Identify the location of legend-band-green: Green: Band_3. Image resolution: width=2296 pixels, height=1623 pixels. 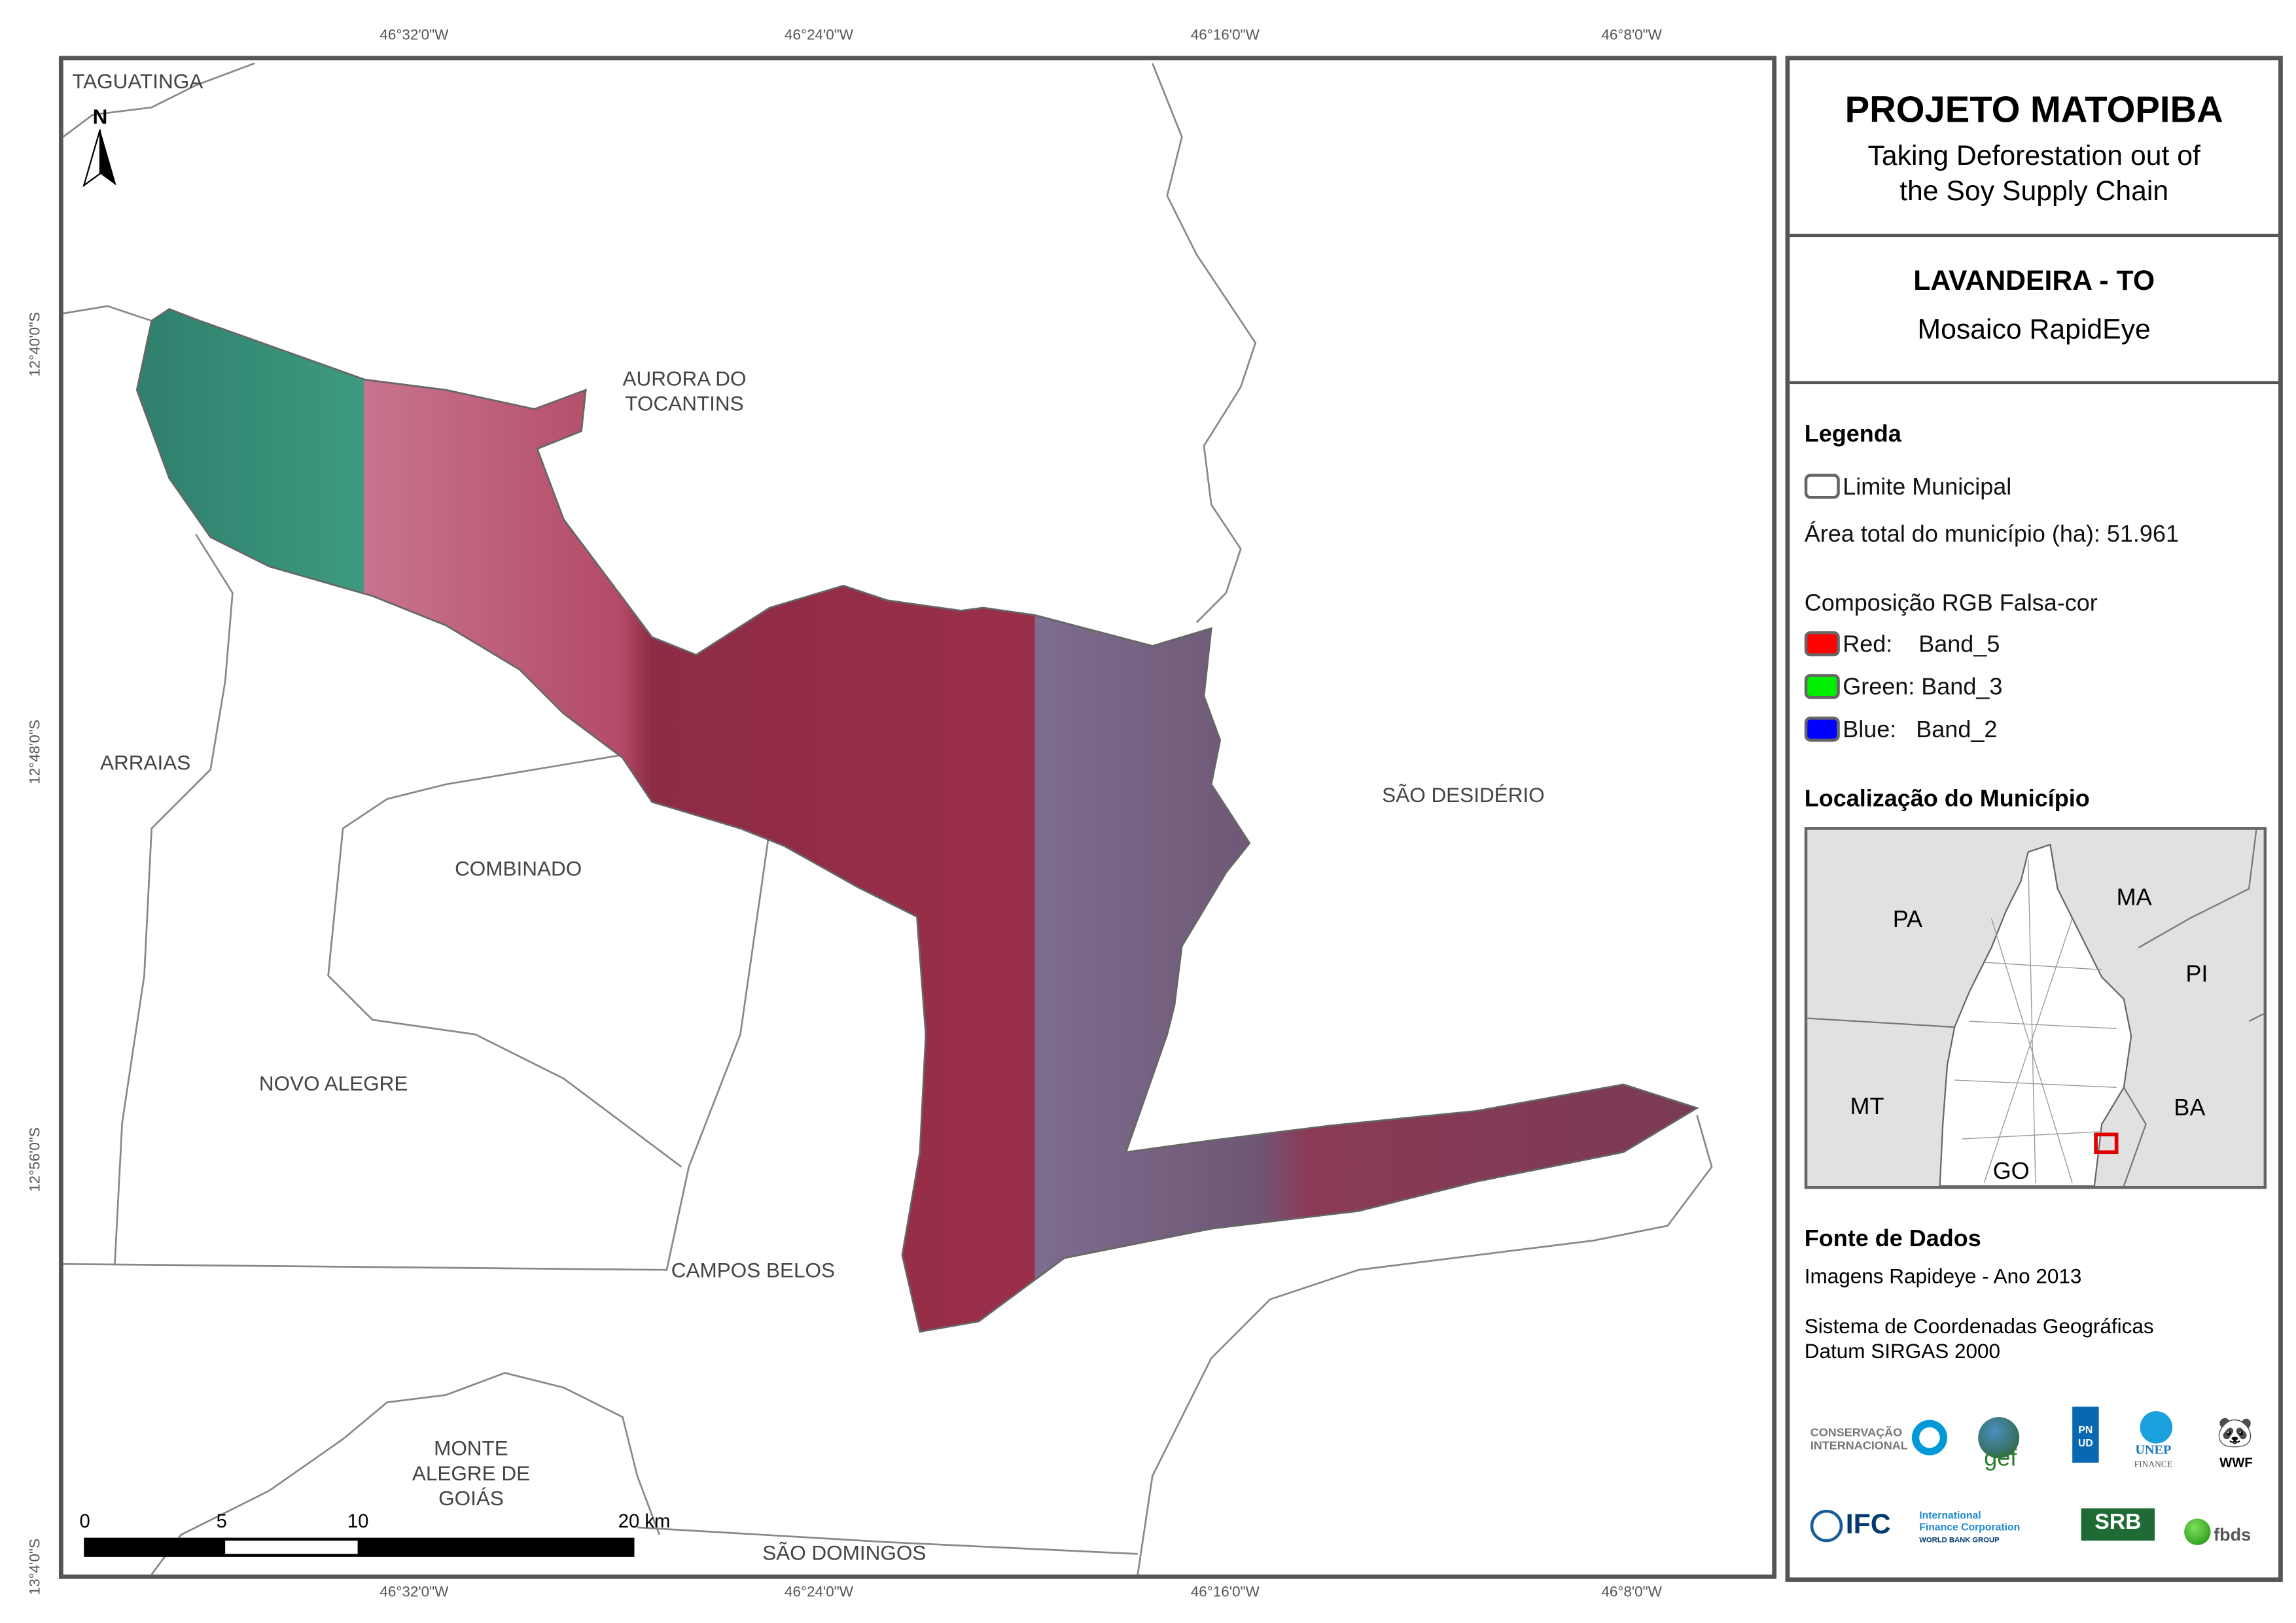
(1903, 688).